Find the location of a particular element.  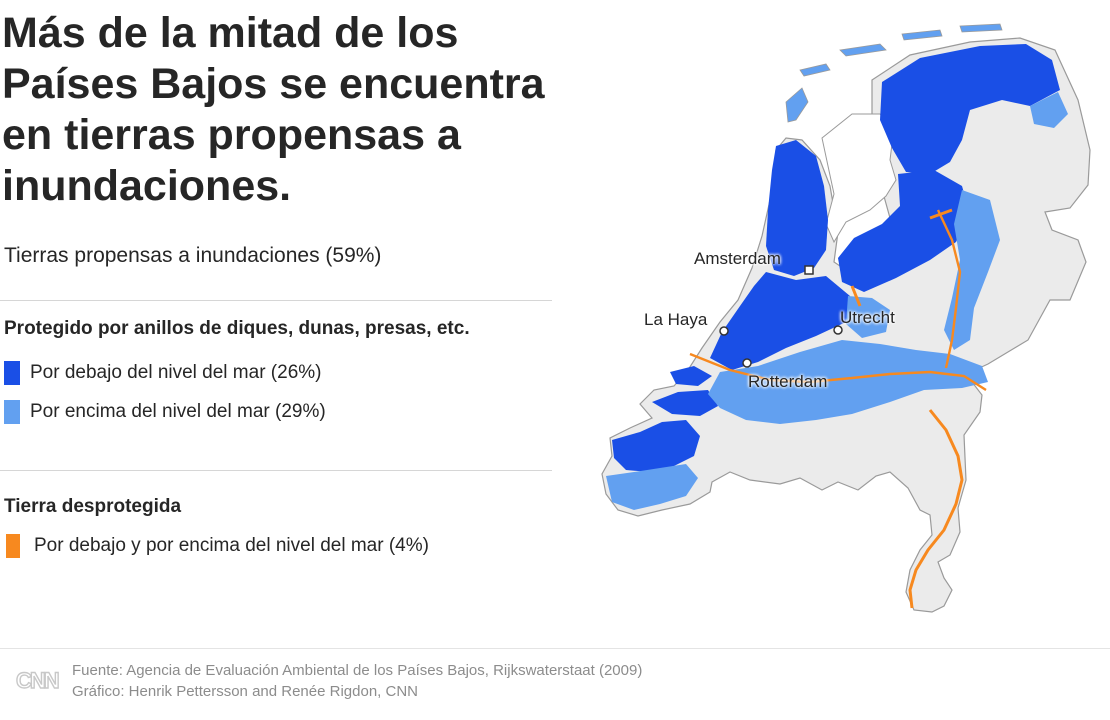

legend-swatch-dark-blue is located at coordinates (12, 373).